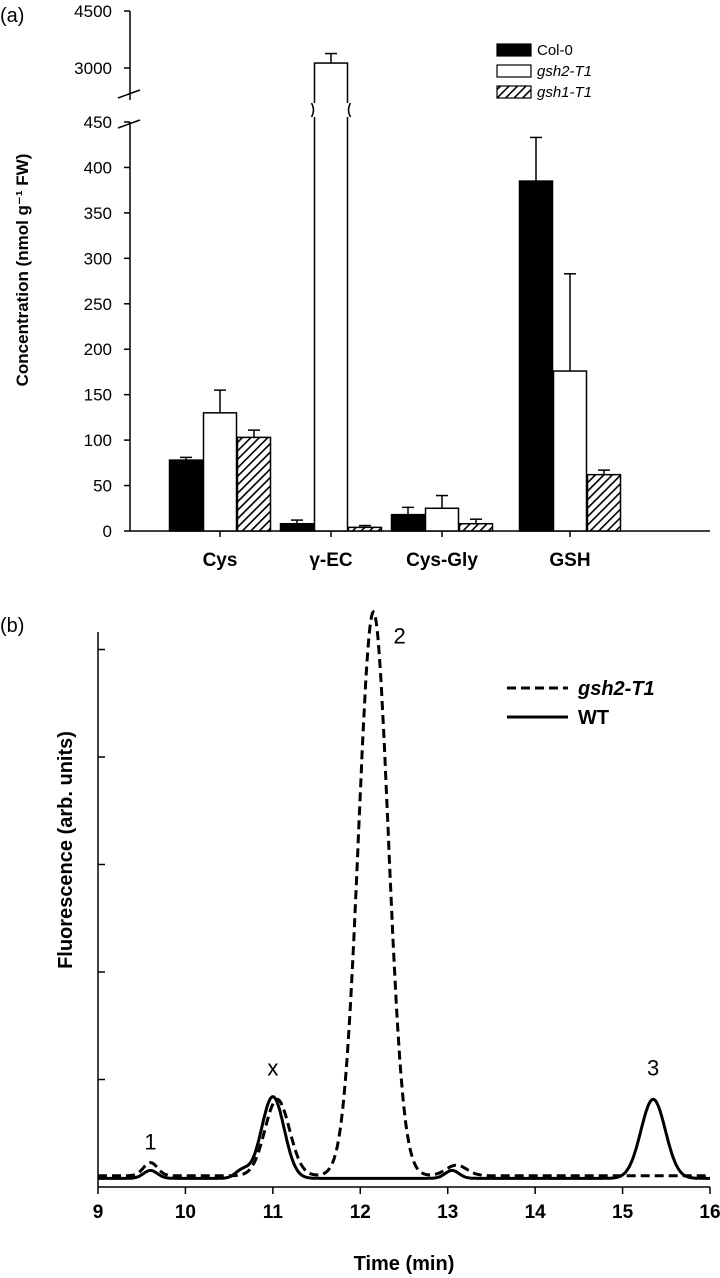 The width and height of the screenshot is (720, 1278). What do you see at coordinates (98, 304) in the screenshot?
I see `y-tick-label: 250` at bounding box center [98, 304].